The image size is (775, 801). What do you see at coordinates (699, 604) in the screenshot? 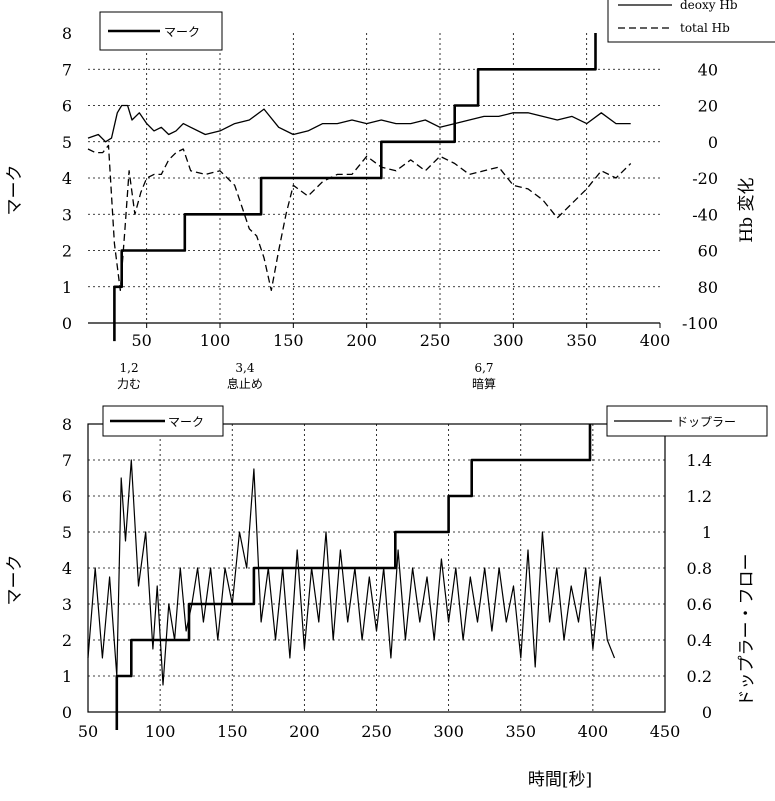
I see `y-right-tick-label: 0.6` at bounding box center [699, 604].